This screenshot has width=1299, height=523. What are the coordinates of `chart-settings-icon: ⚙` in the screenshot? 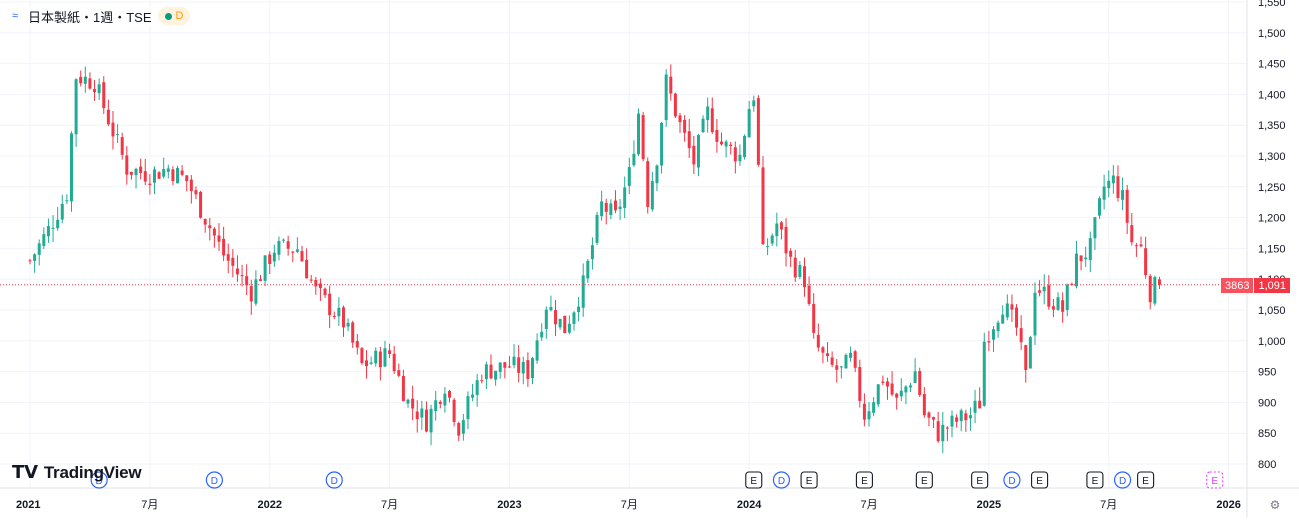 It's located at (1275, 505).